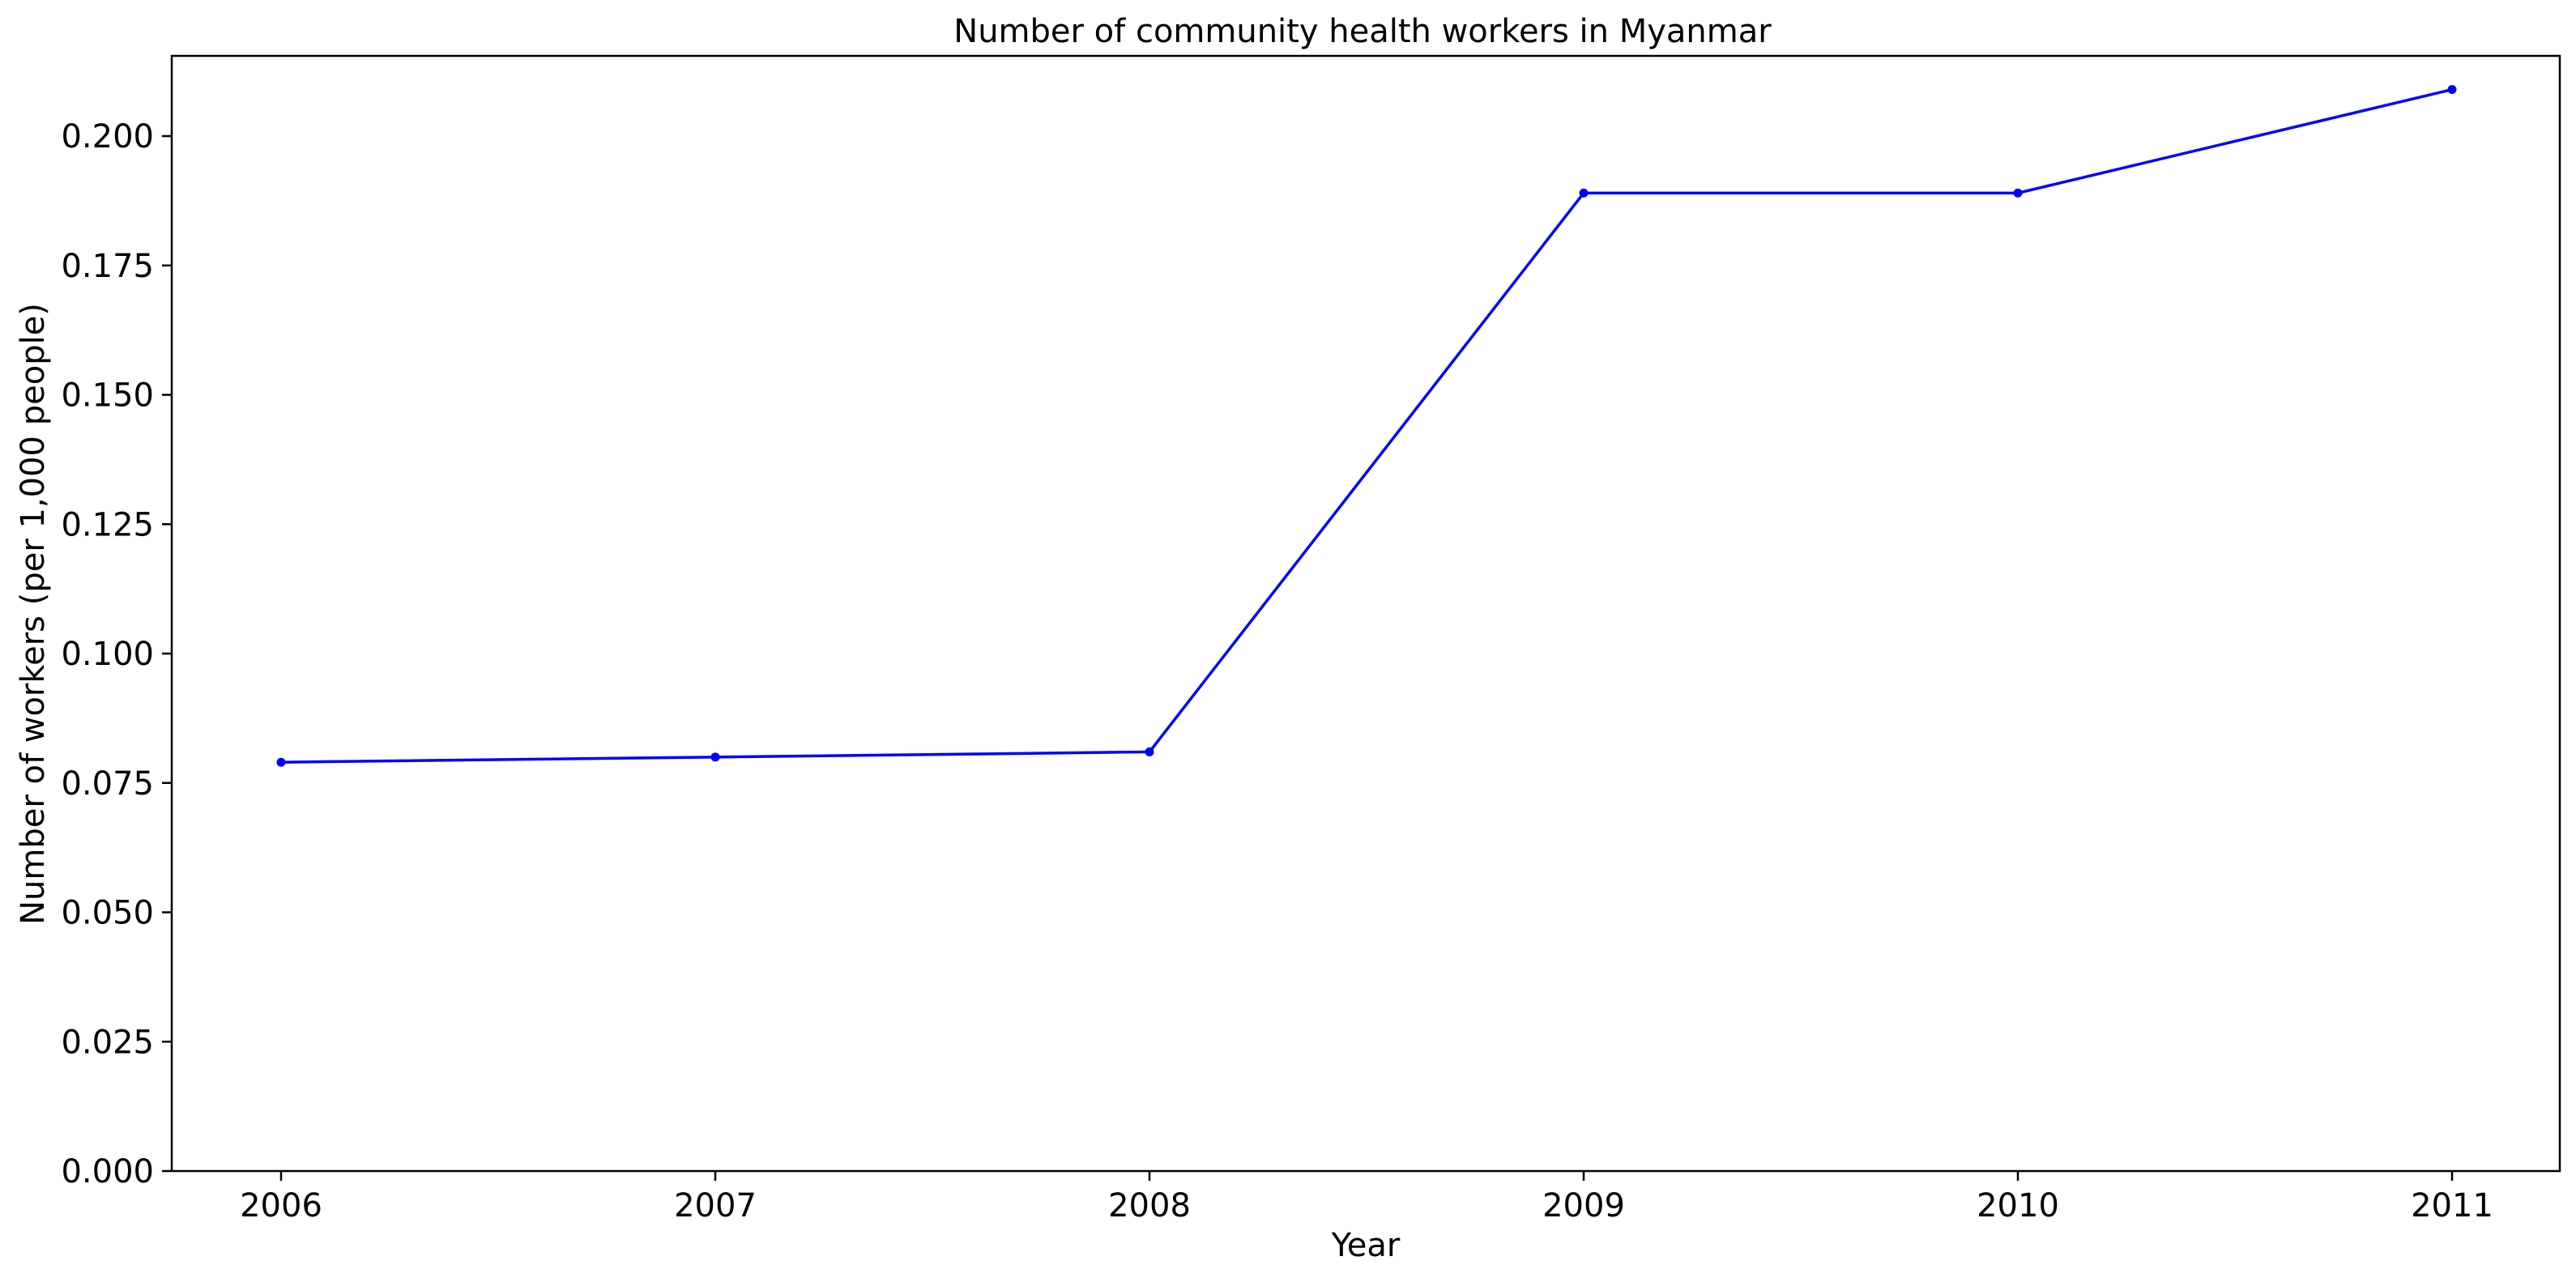 The image size is (2576, 1282). What do you see at coordinates (1584, 1206) in the screenshot?
I see `x-tick-label: 2009` at bounding box center [1584, 1206].